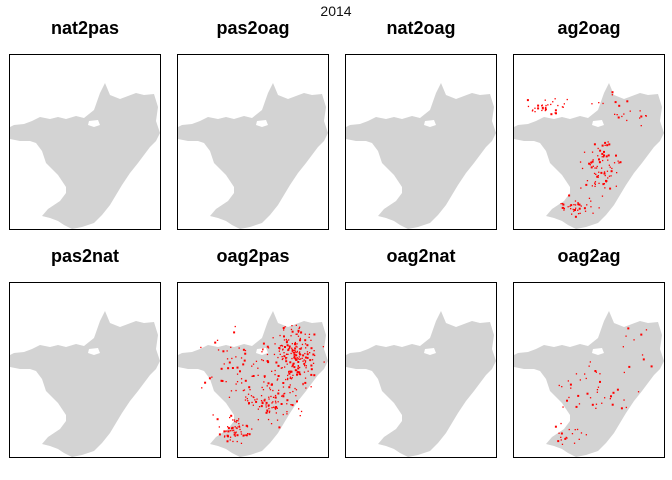  Describe the element at coordinates (253, 256) in the screenshot. I see `panel-title: oag2pas` at that location.